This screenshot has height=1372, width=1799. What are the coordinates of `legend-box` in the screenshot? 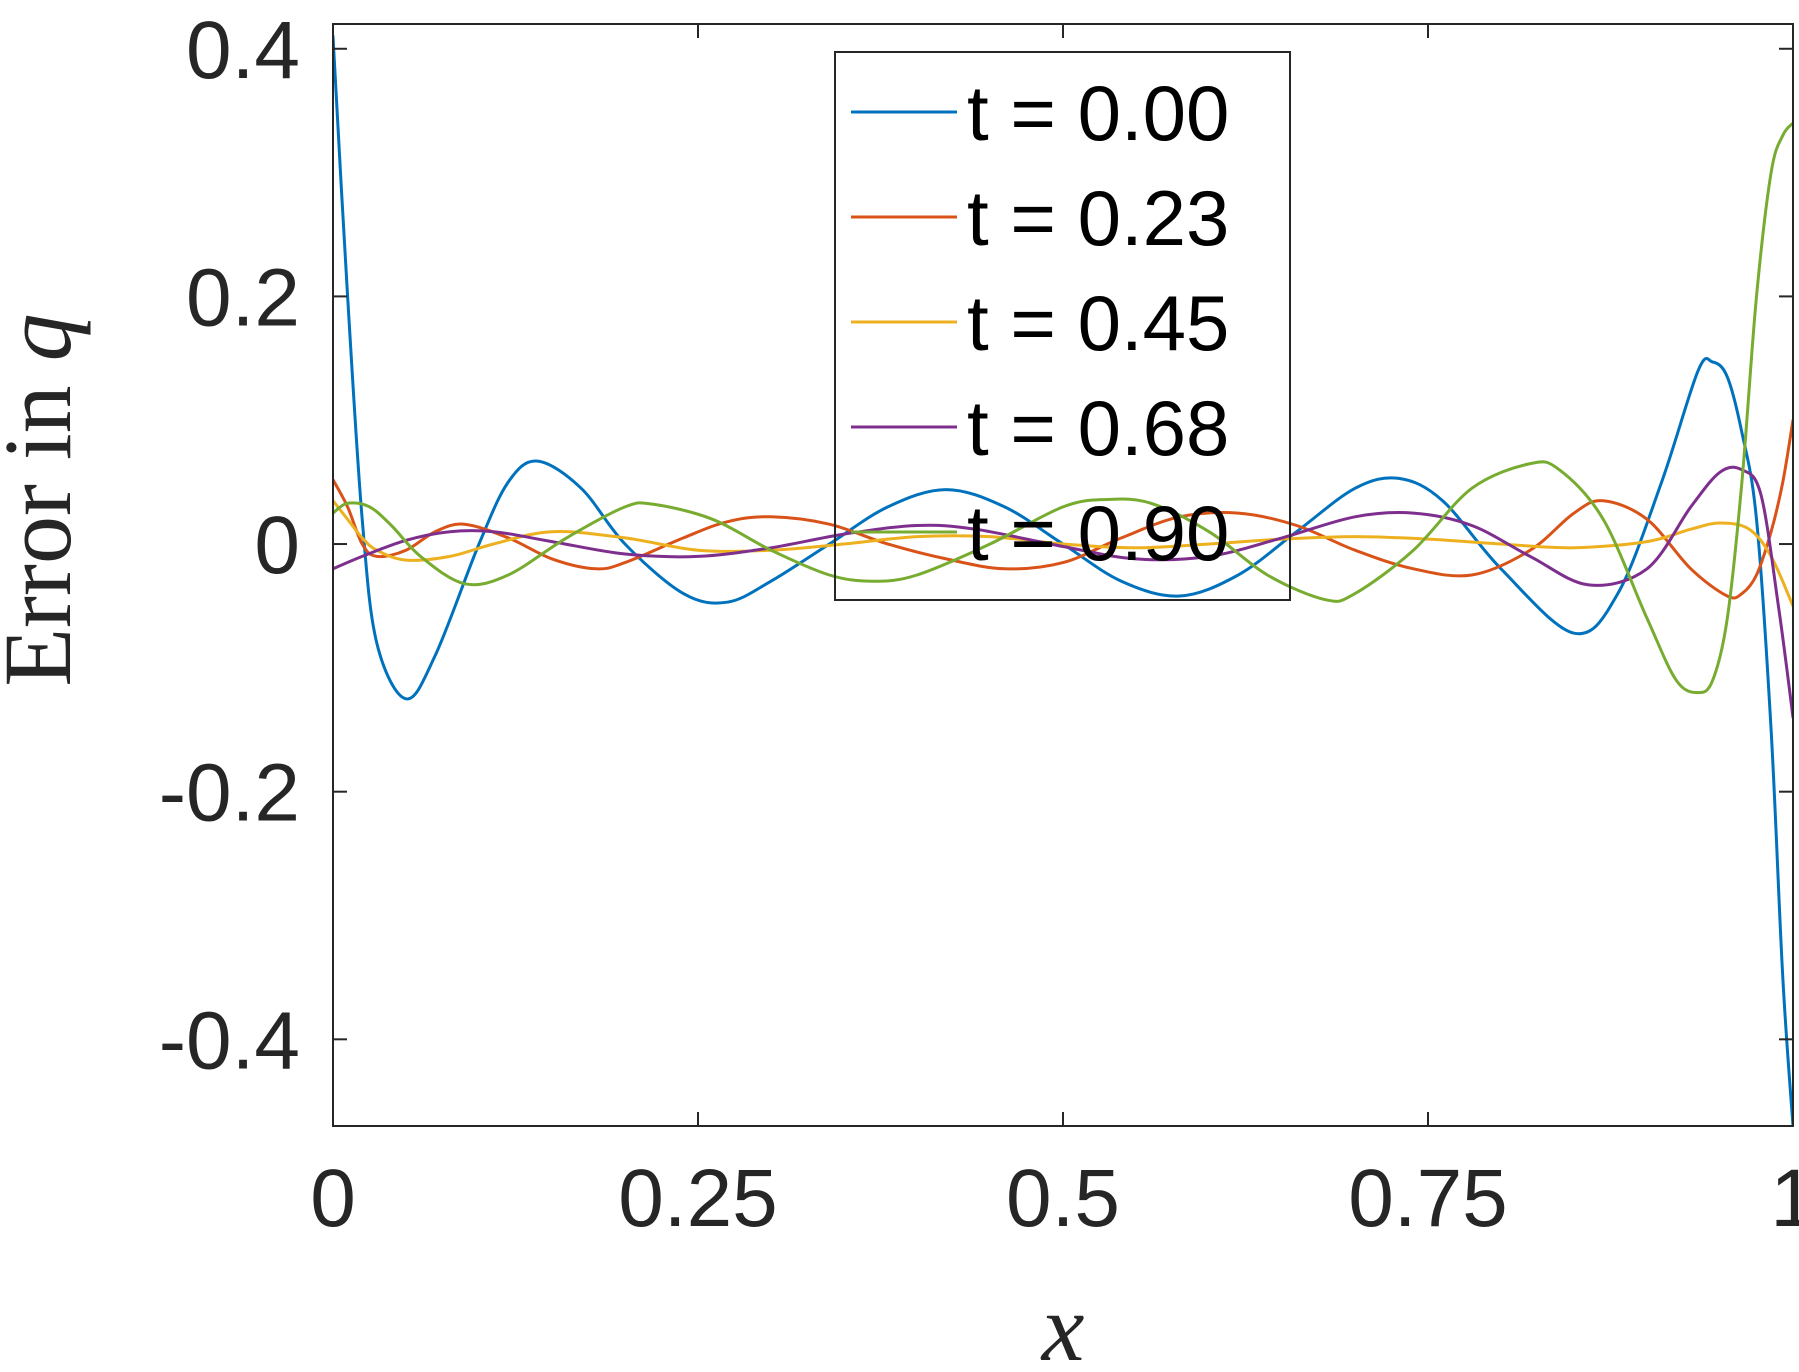 It's located at (1062, 326).